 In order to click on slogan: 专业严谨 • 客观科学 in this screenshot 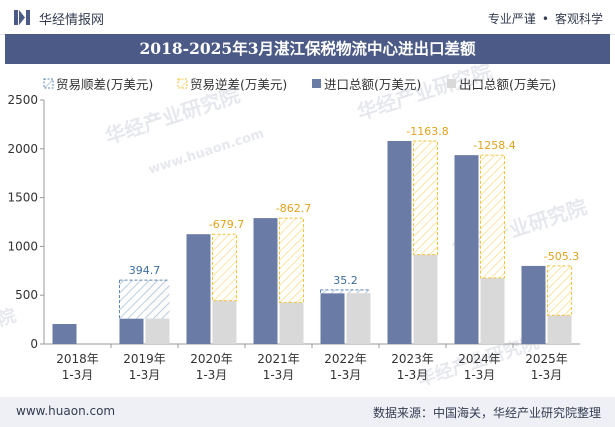, I will do `click(545, 18)`.